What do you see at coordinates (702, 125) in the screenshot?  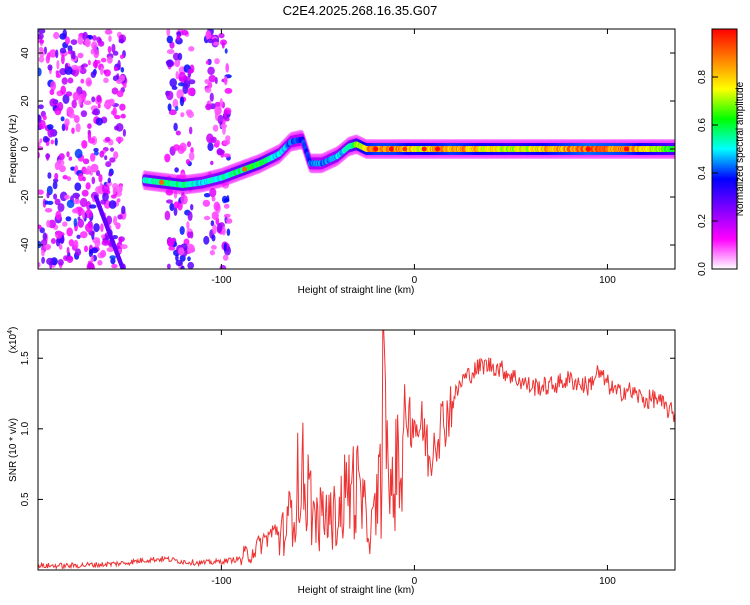 I see `colorbar-tick-label: 0.6` at bounding box center [702, 125].